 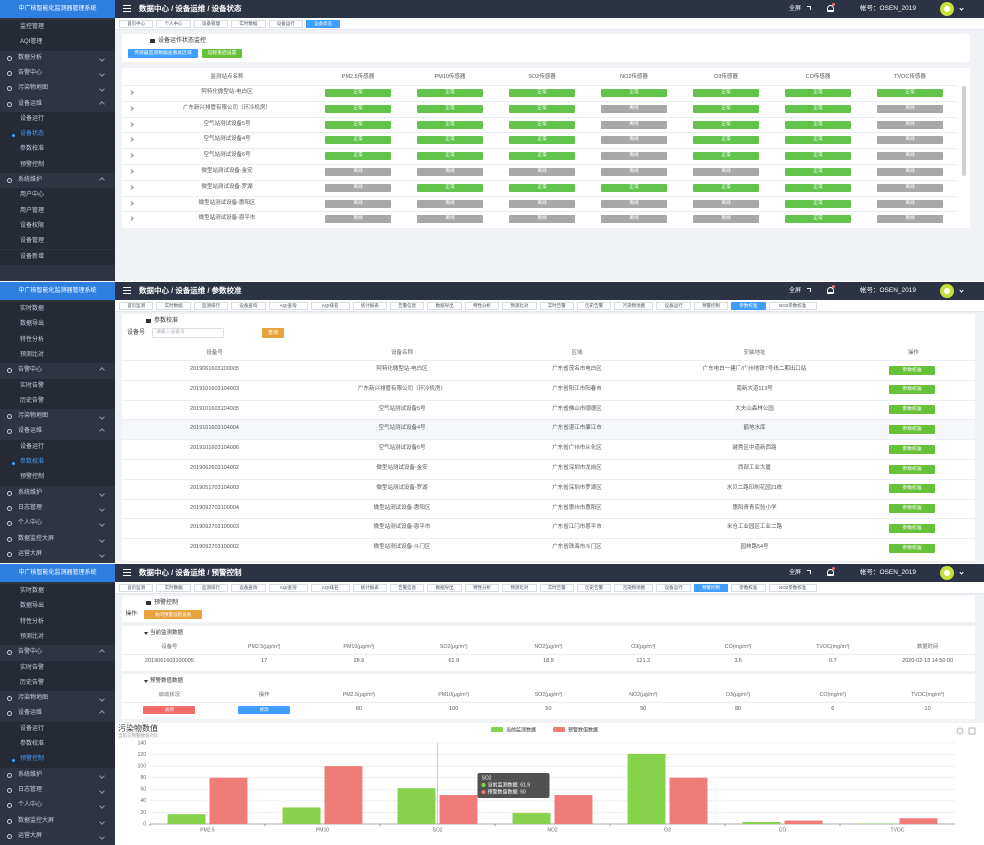 I want to click on menu-item: 设备管理, so click(x=57, y=242).